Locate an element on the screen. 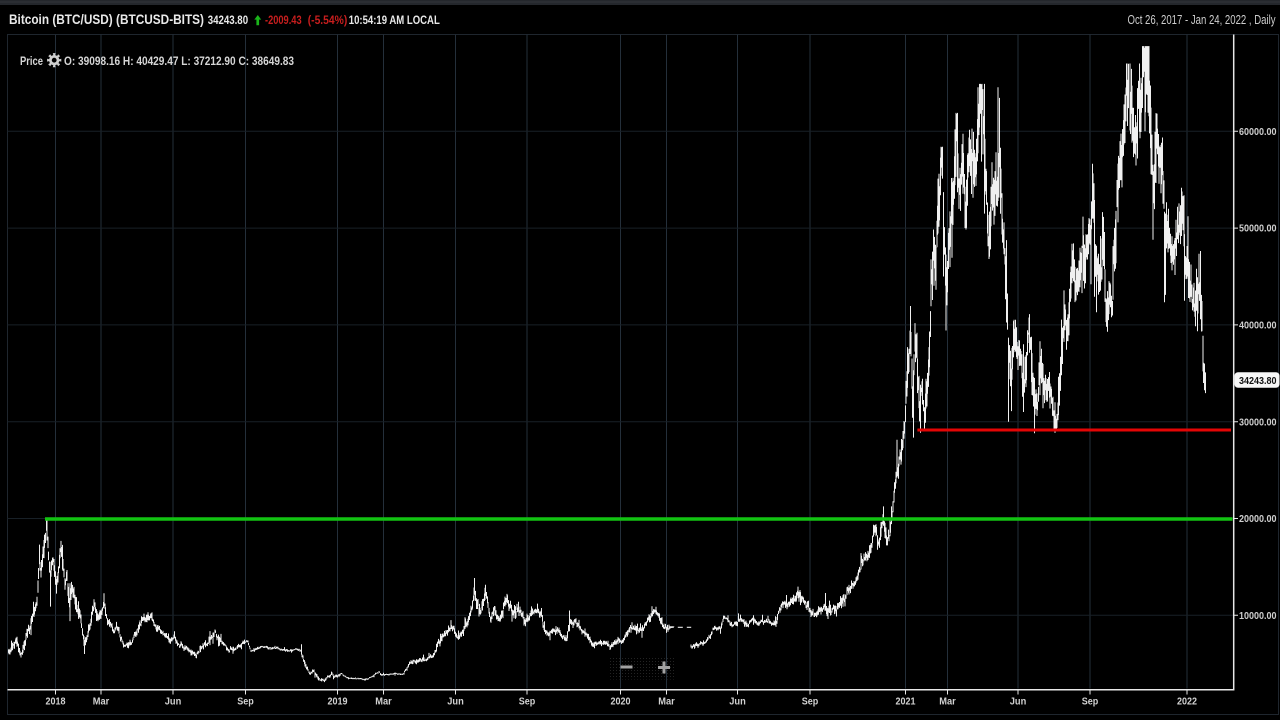  svg-text: Price is located at coordinates (31, 61).